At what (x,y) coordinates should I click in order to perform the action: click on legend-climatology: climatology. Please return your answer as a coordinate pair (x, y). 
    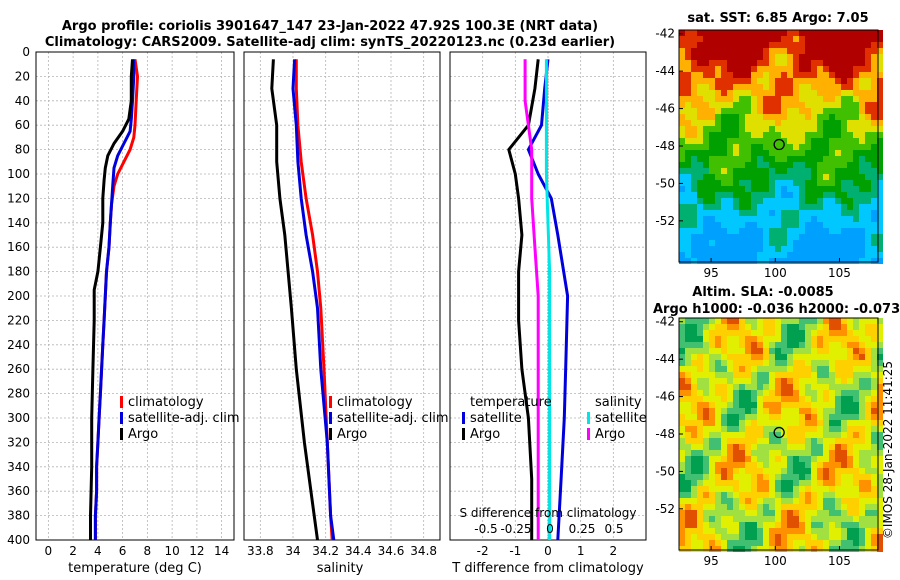
    Looking at the image, I should click on (166, 402).